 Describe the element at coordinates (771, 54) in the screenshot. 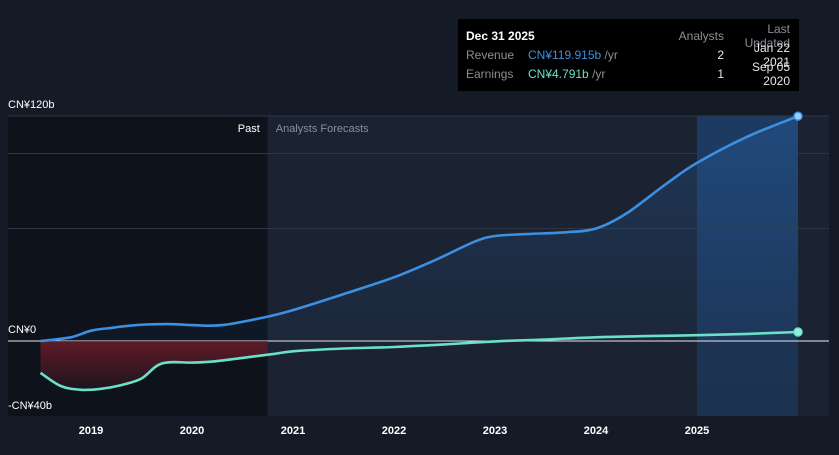

I see `tooltip-revenue-updated: Jan 22 2021` at that location.